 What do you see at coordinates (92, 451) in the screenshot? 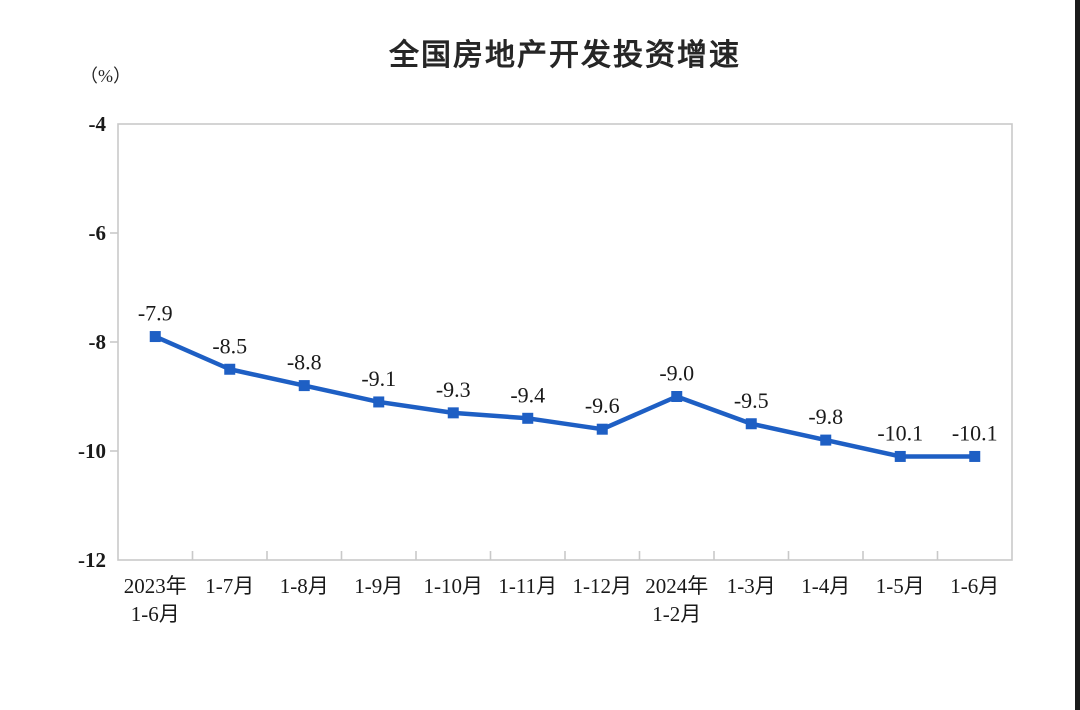
I see `y-axis-tick-label: -10` at bounding box center [92, 451].